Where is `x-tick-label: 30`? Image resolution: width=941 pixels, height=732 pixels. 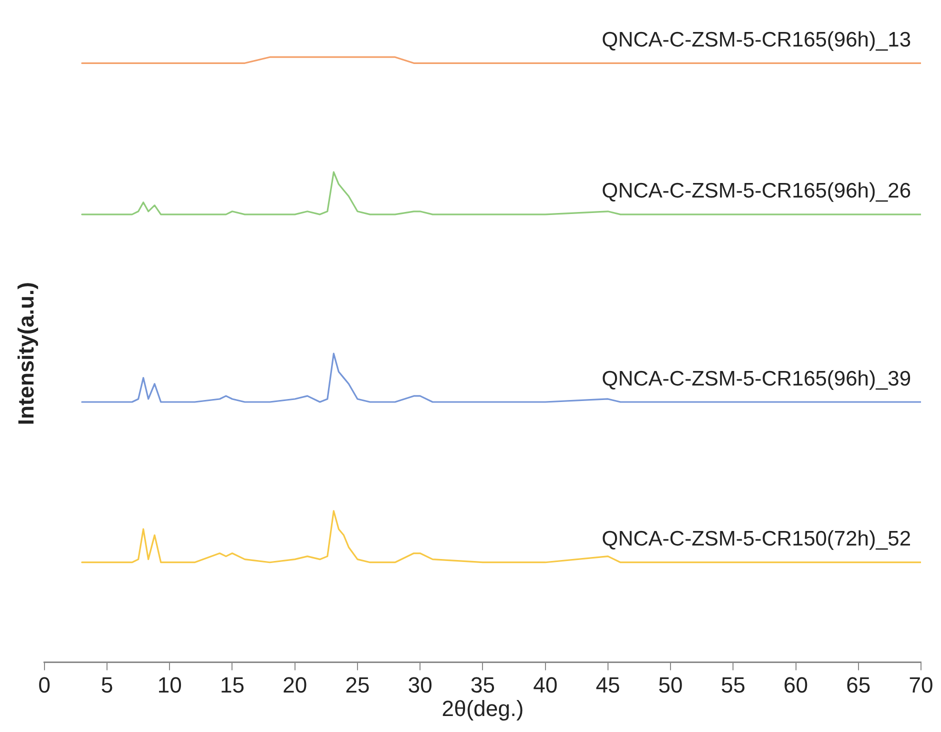
x-tick-label: 30 is located at coordinates (420, 685).